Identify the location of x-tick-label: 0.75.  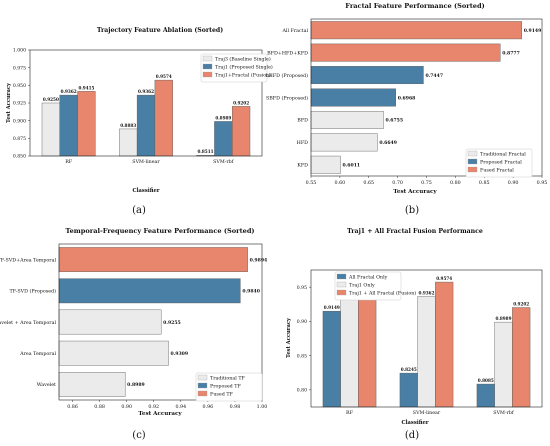
(426, 183).